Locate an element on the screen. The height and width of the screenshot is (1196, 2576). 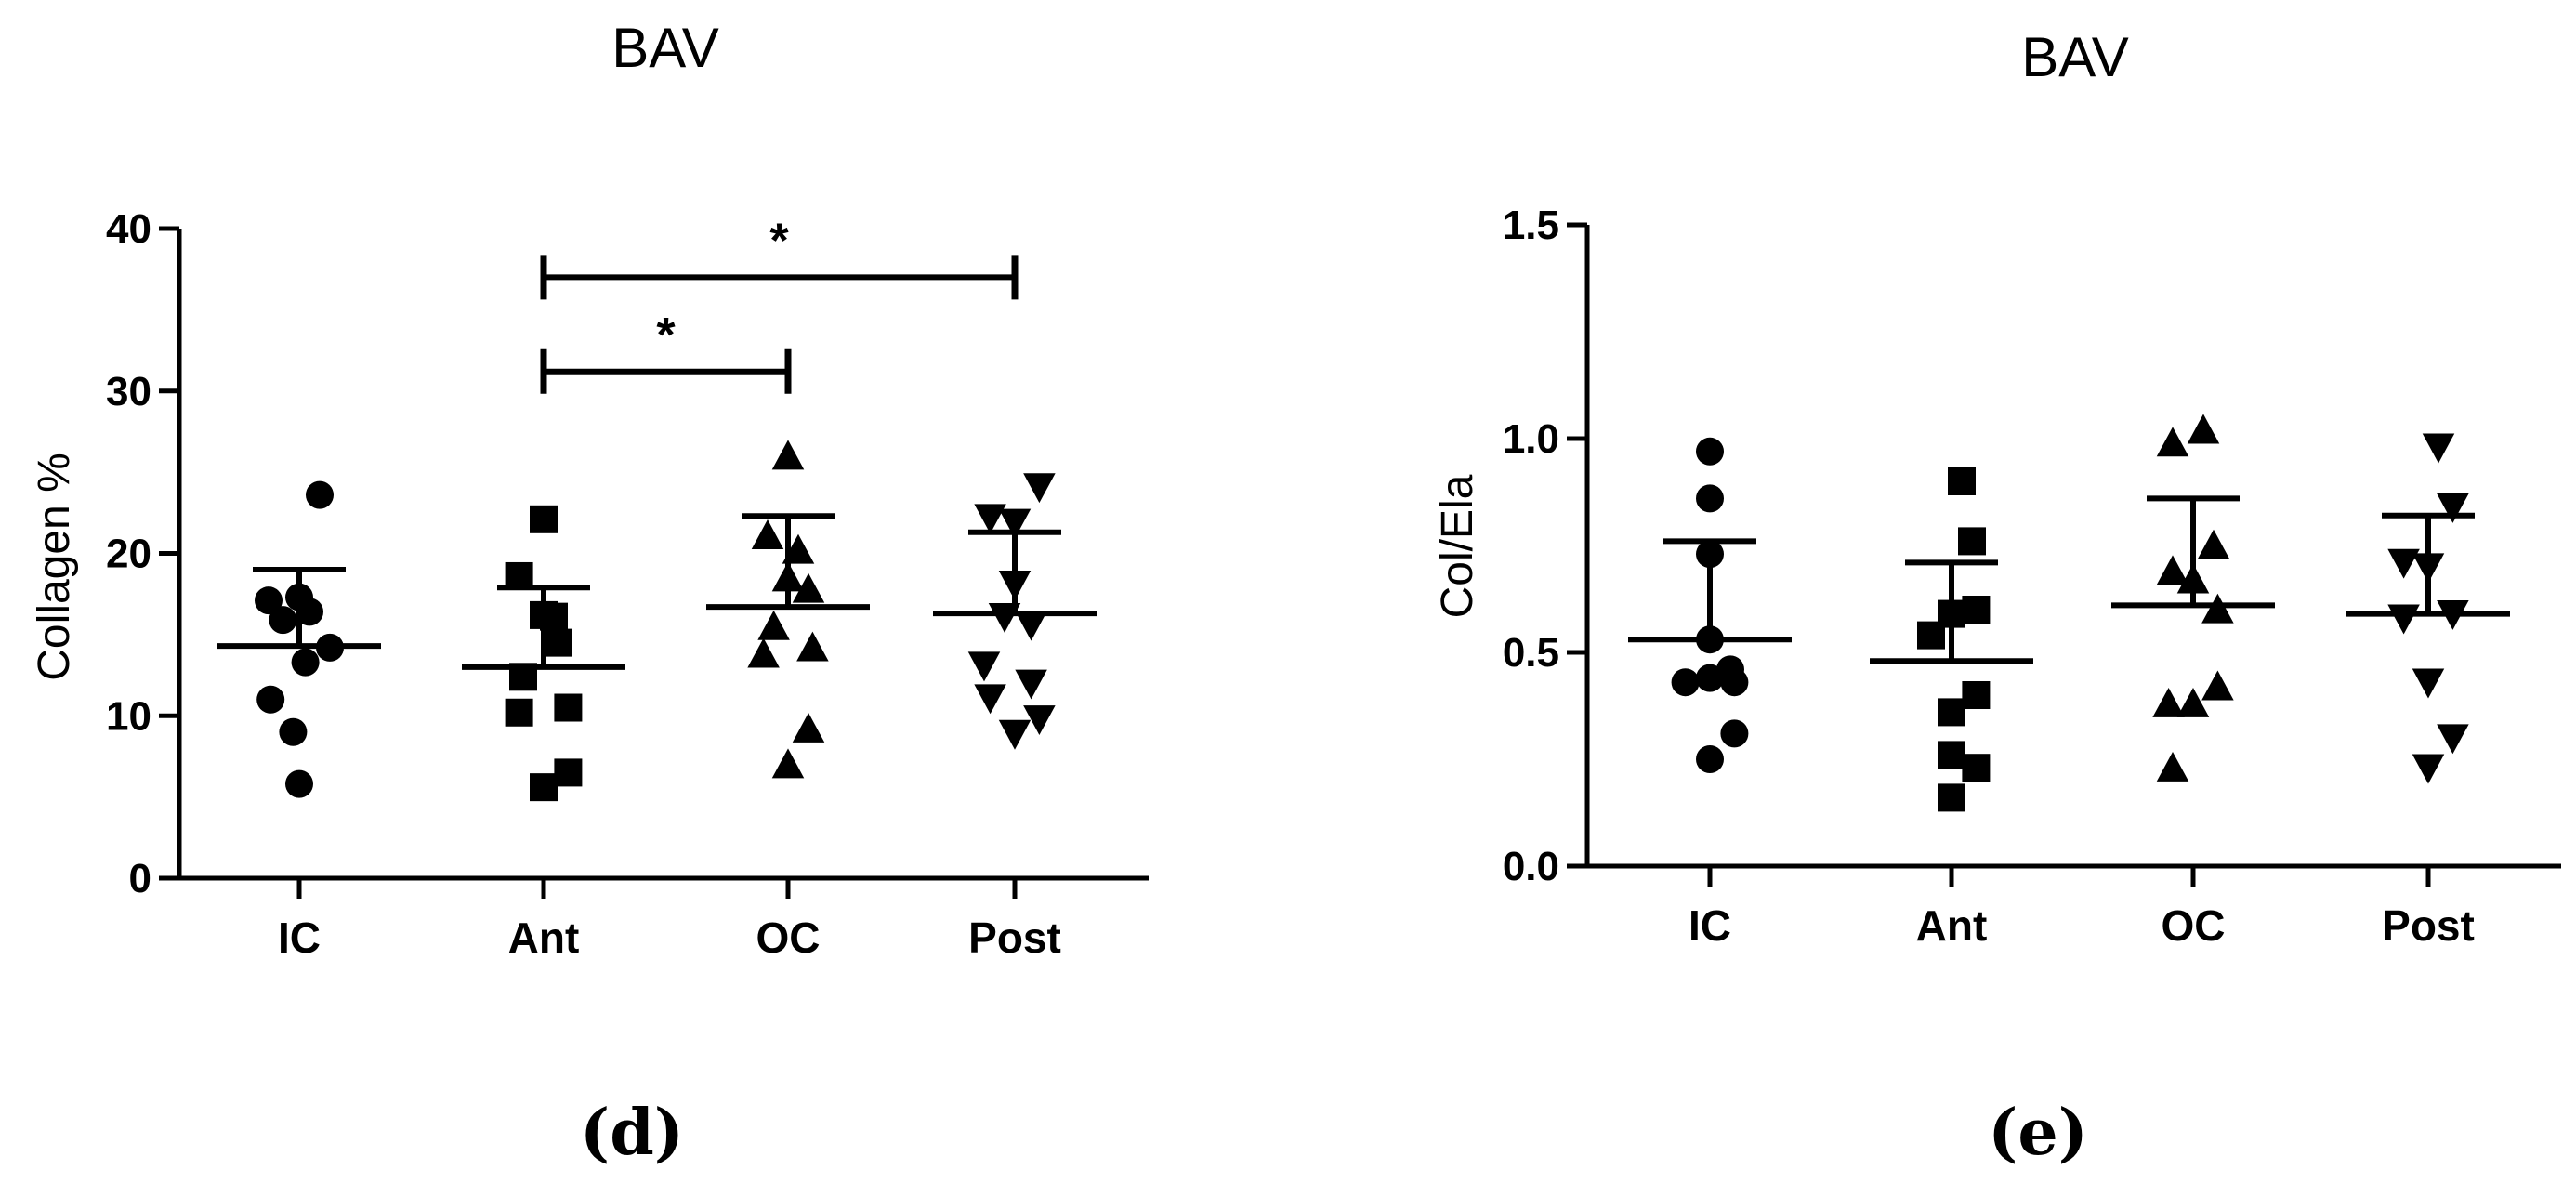
y-tick-label: 0.5 is located at coordinates (1531, 653).